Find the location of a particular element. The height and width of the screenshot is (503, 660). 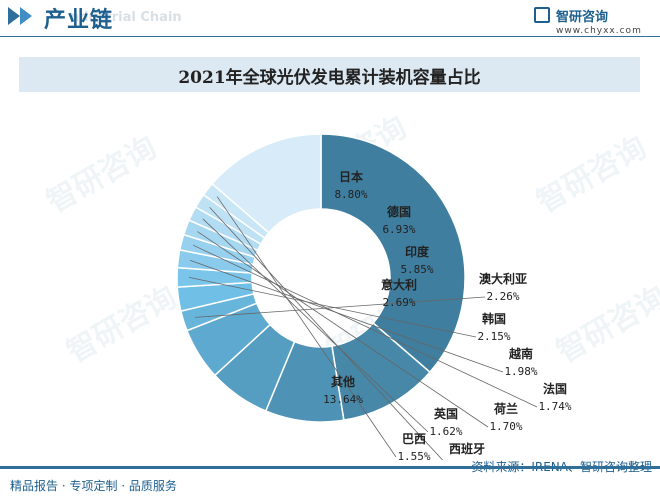

chart-title-band: 2021年全球光伏发电累计装机容量占比 is located at coordinates (329, 74).